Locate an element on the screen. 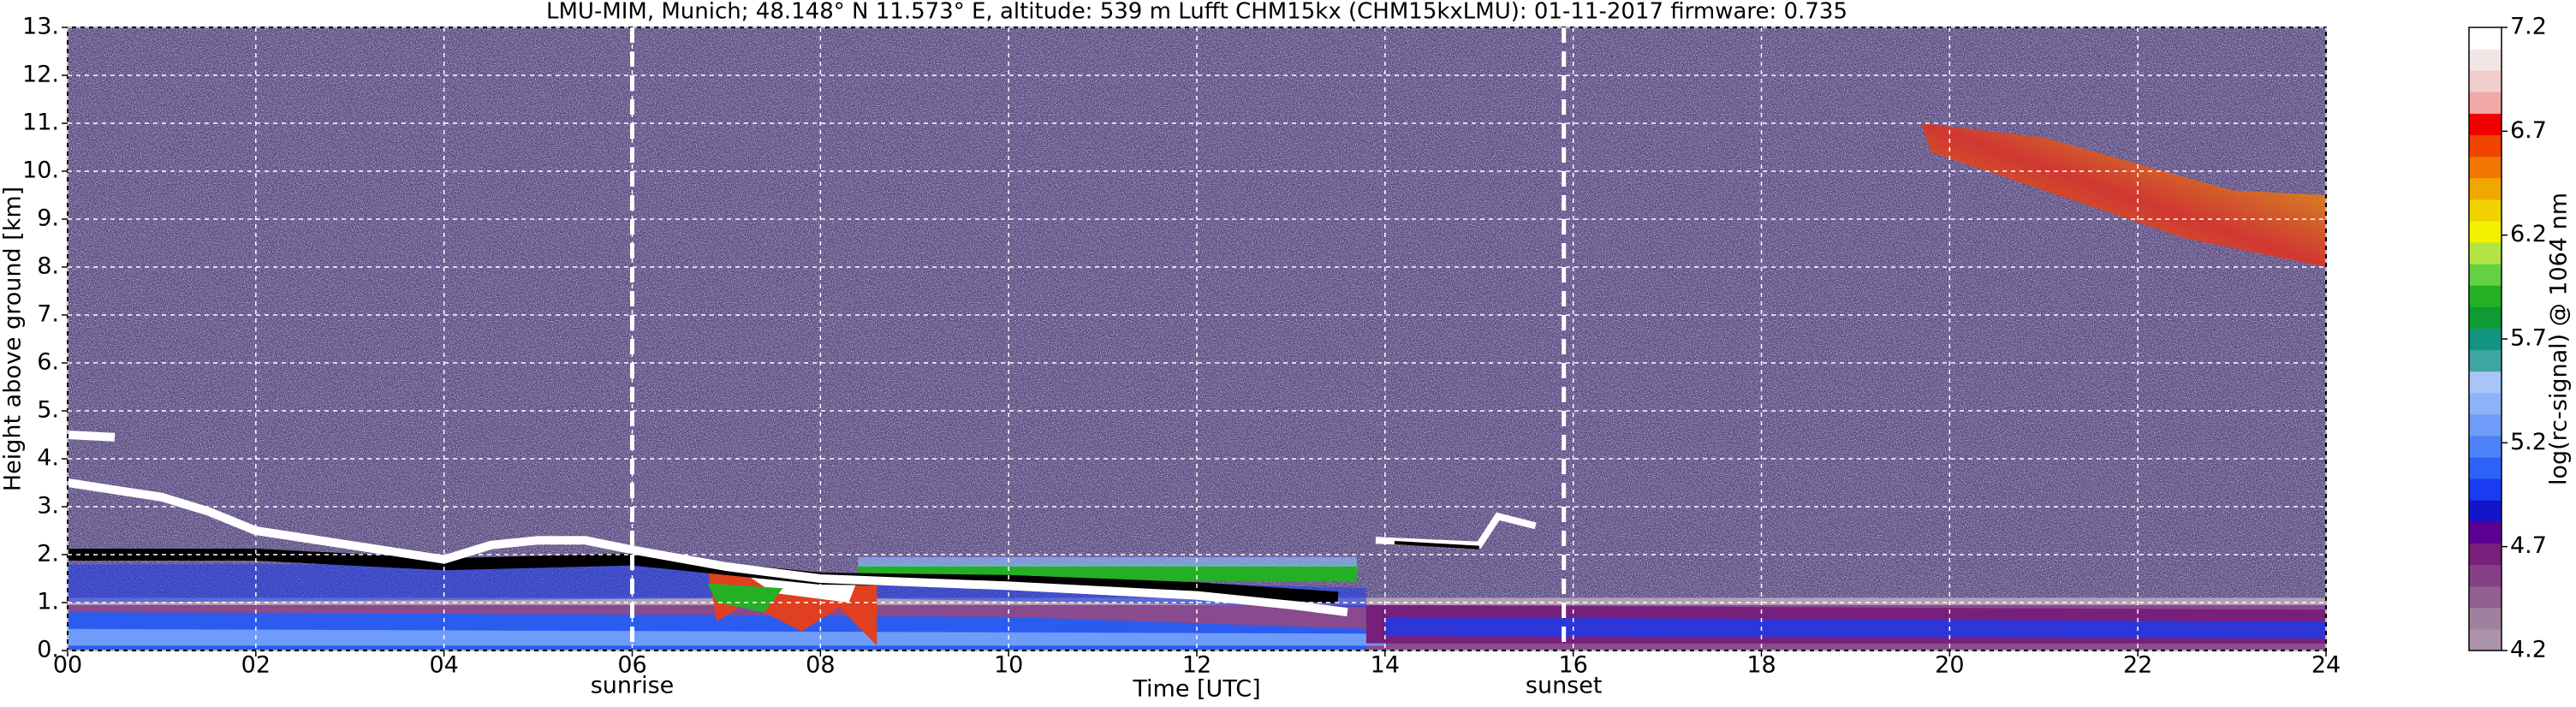 The image size is (2576, 707). y-tick-label: 13. is located at coordinates (40, 27).